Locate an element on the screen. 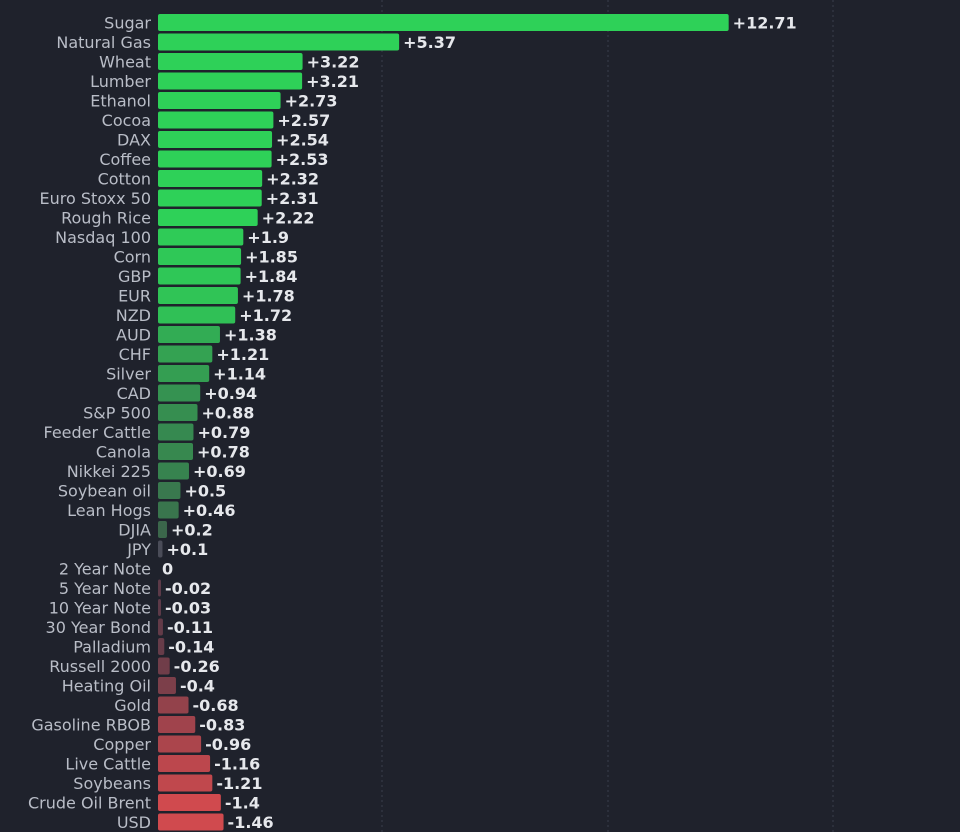 Image resolution: width=960 pixels, height=832 pixels. bar-sugar is located at coordinates (443, 22).